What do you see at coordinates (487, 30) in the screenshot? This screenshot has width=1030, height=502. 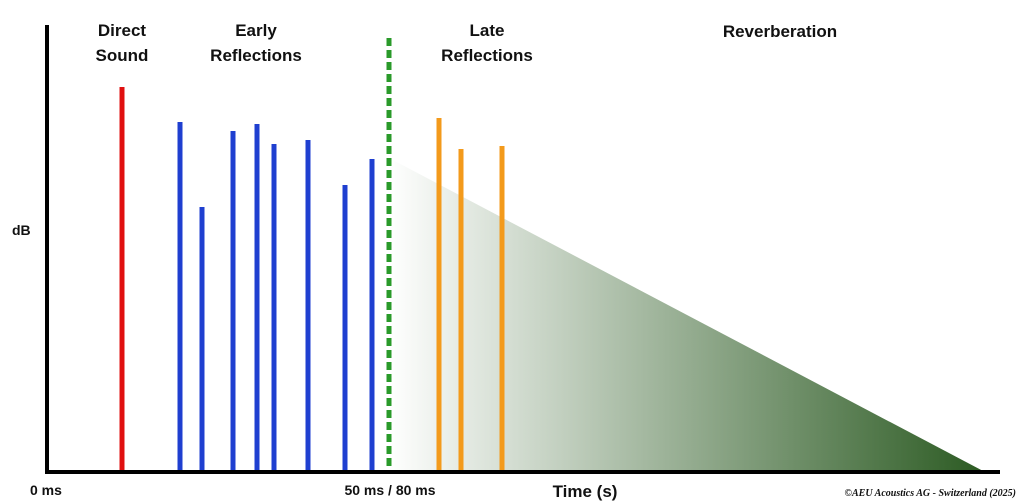 I see `region-label: Late` at bounding box center [487, 30].